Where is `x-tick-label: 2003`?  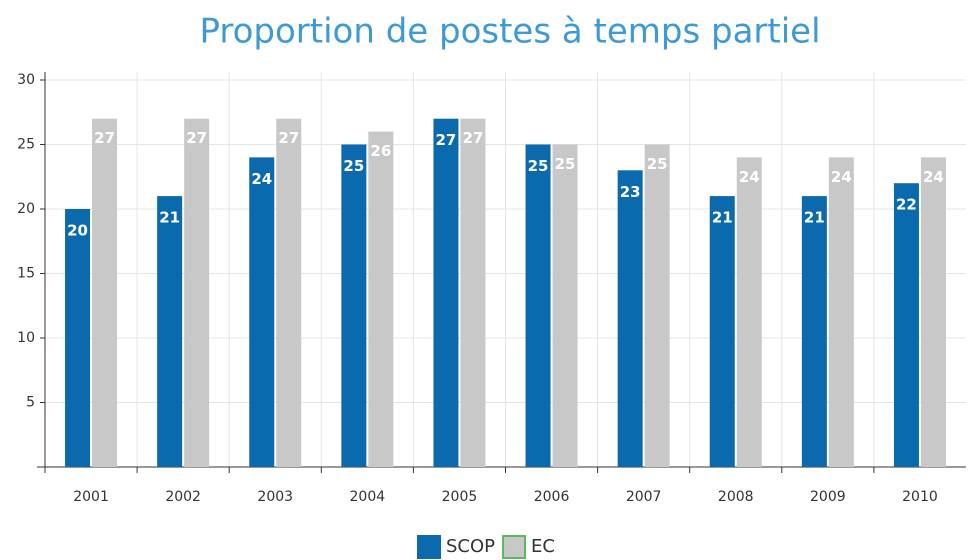 x-tick-label: 2003 is located at coordinates (275, 497).